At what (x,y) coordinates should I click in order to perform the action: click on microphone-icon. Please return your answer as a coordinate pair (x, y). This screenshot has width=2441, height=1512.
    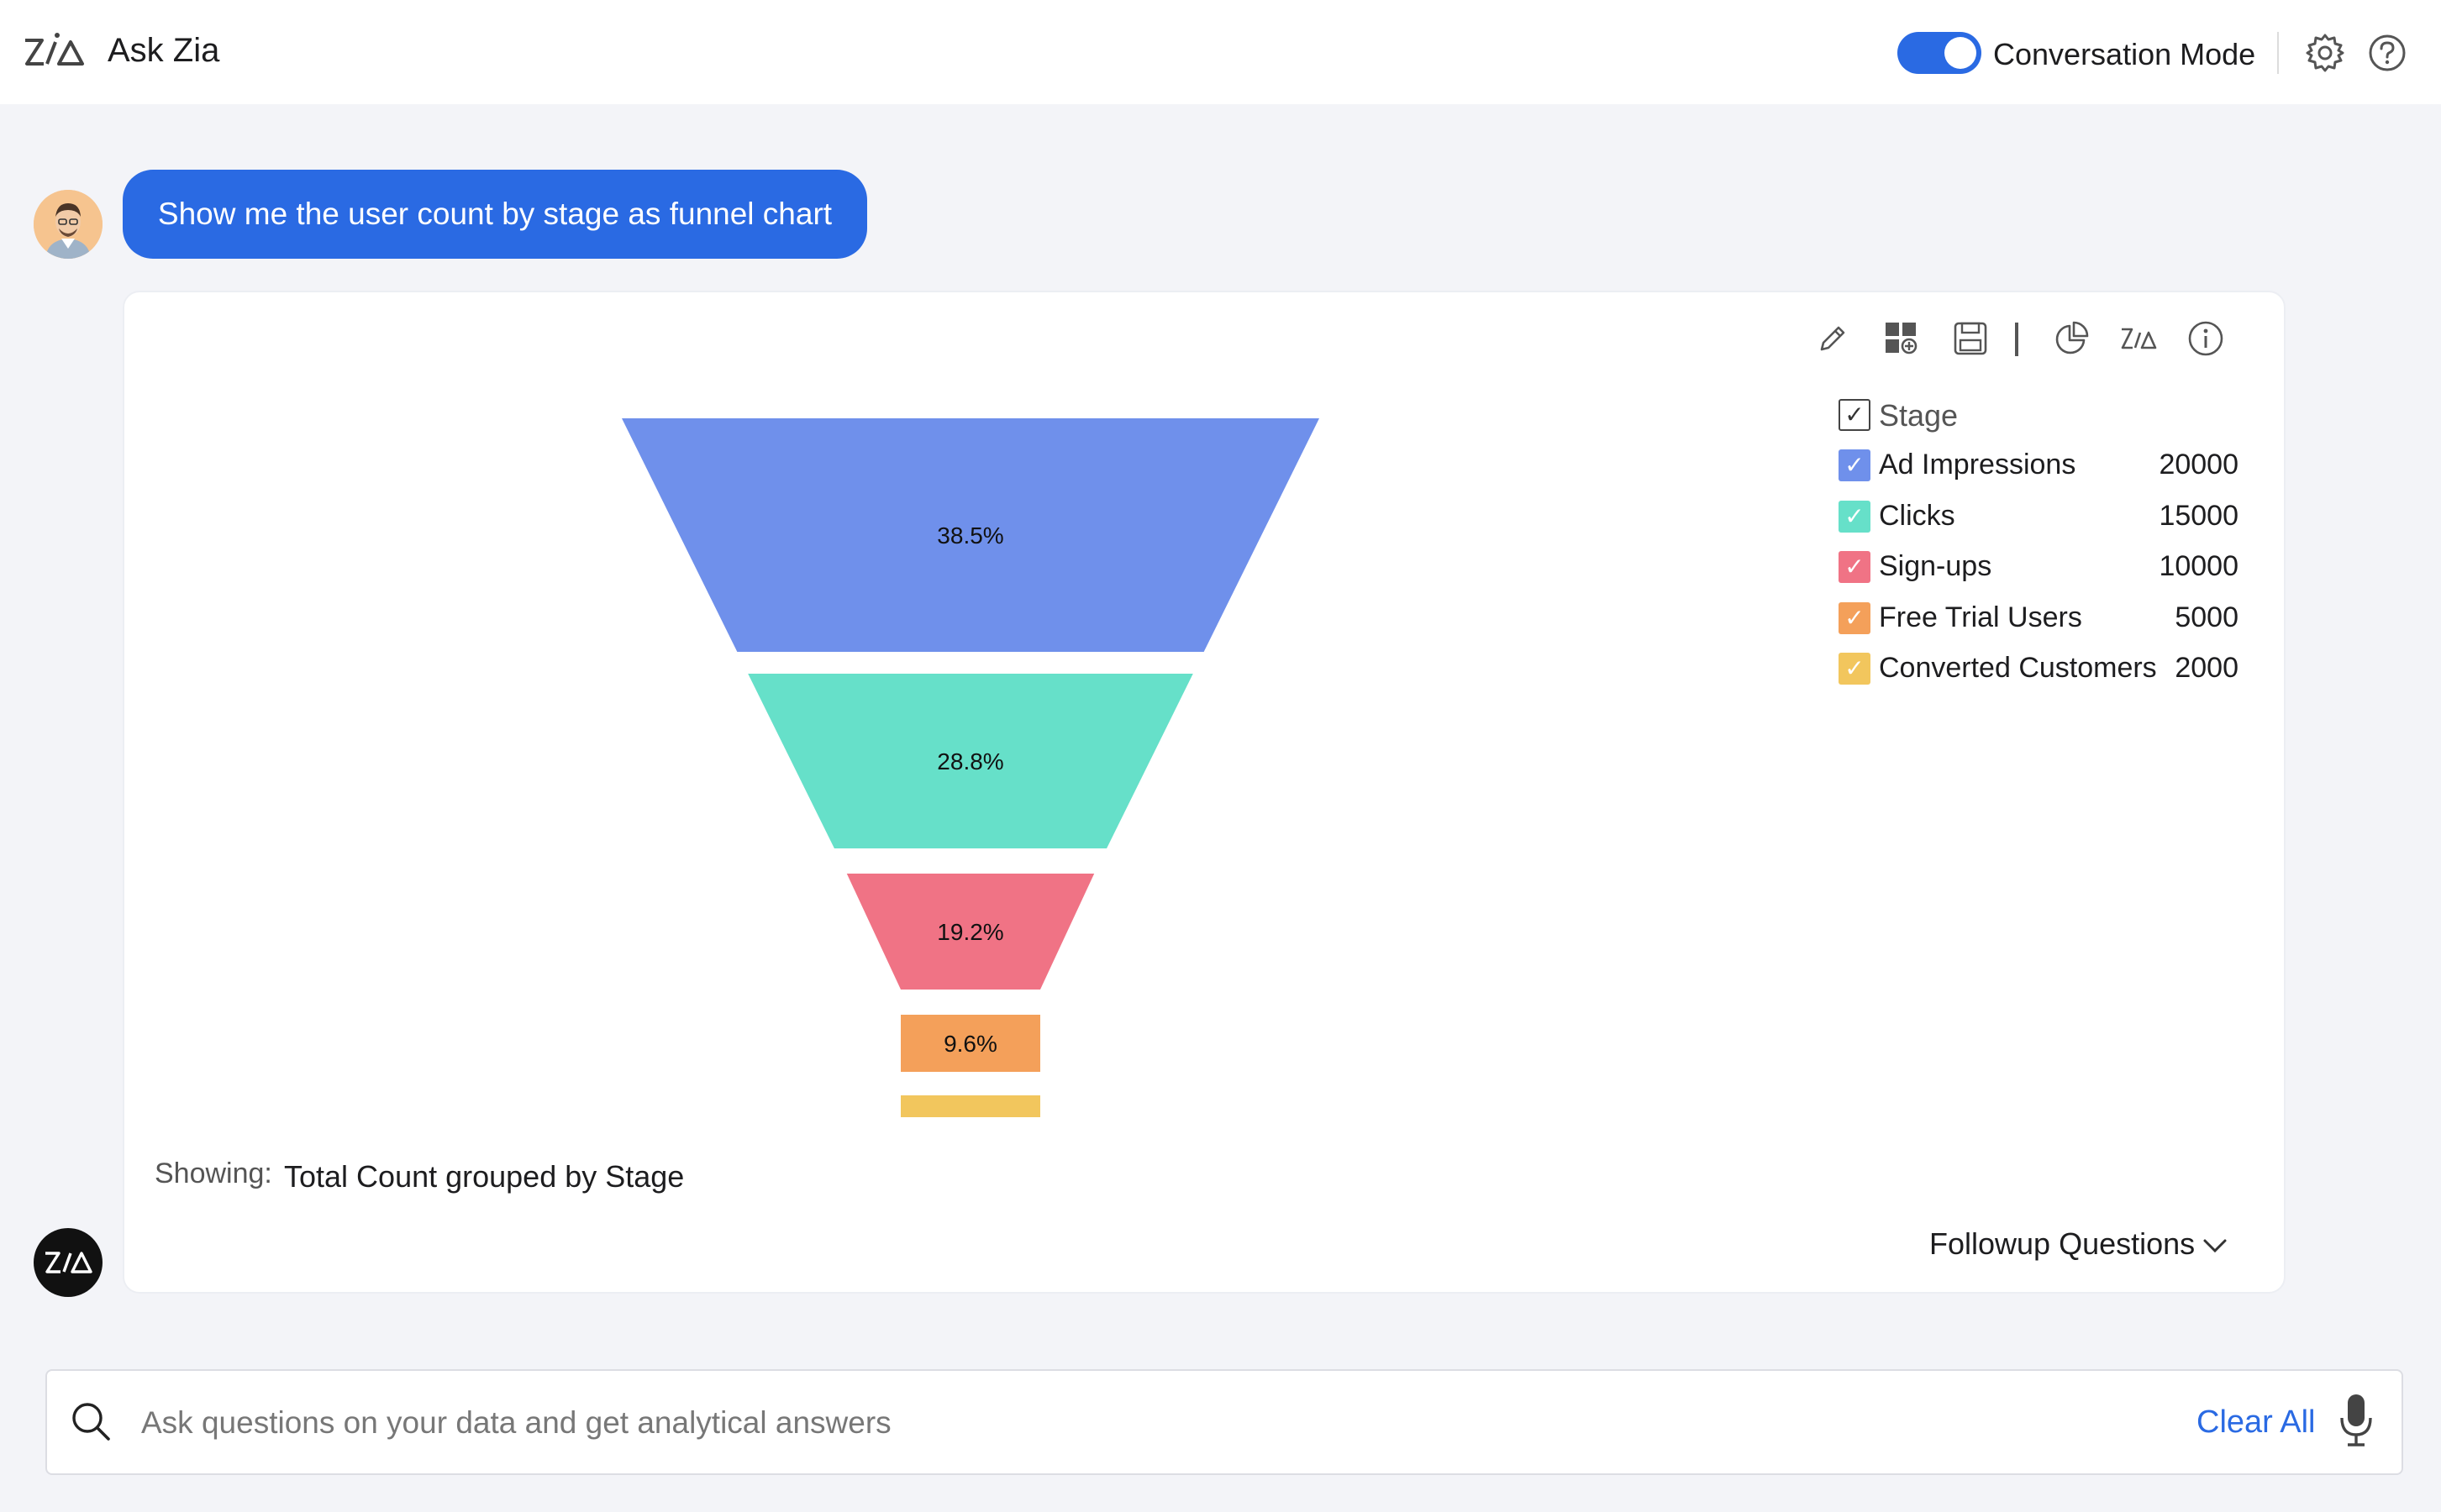
    Looking at the image, I should click on (2356, 1420).